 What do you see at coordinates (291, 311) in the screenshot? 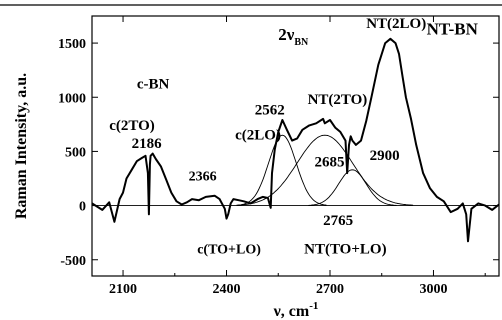
I see `x-axis-title-main: ν, cm` at bounding box center [291, 311].